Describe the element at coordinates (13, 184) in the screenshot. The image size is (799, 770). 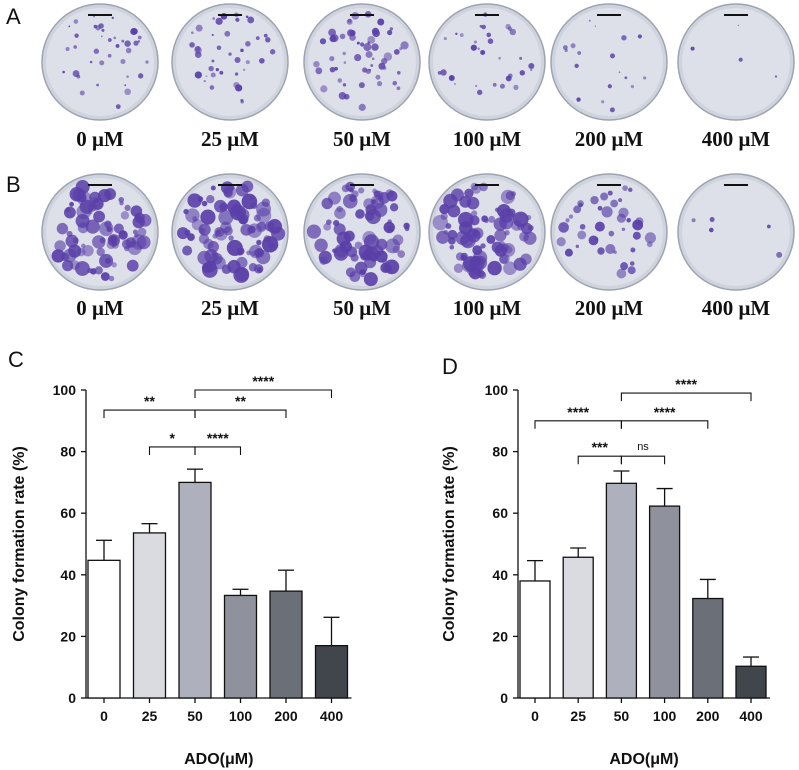
I see `panel-letter-b: B` at that location.